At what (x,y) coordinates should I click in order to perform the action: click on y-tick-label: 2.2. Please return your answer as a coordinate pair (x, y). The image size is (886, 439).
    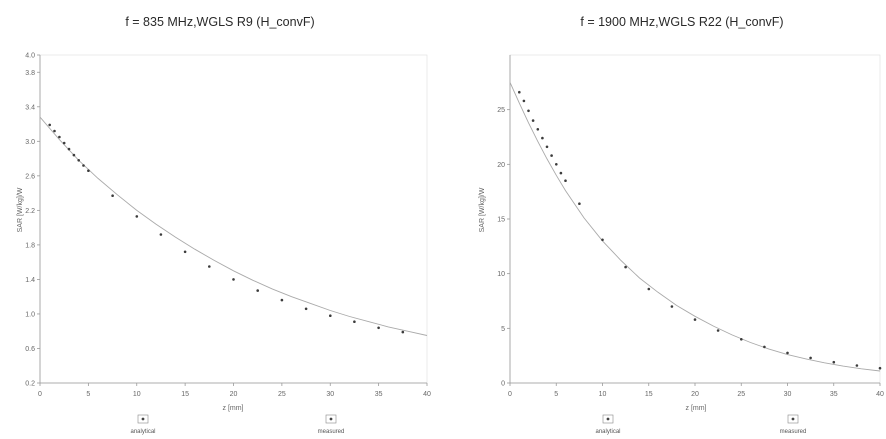
    Looking at the image, I should click on (30, 211).